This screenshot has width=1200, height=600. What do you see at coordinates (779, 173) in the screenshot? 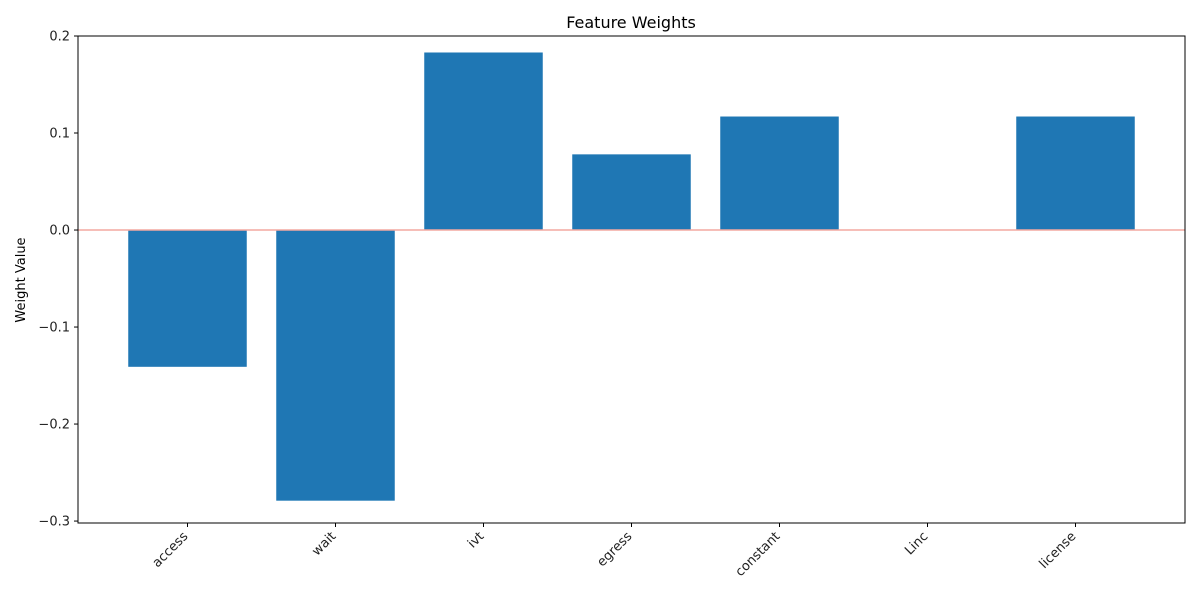
I see `bar-constant` at bounding box center [779, 173].